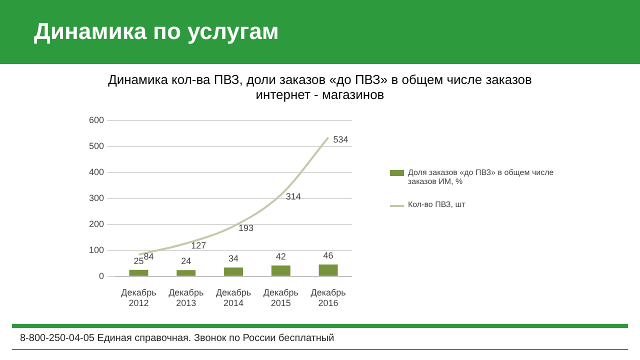 The image size is (640, 360). I want to click on chart-subtitle: Динамика кол-ва ПВЗ, доли заказов «до ПВЗ» в общем числе заказов интернет - магазинов, so click(320, 87).